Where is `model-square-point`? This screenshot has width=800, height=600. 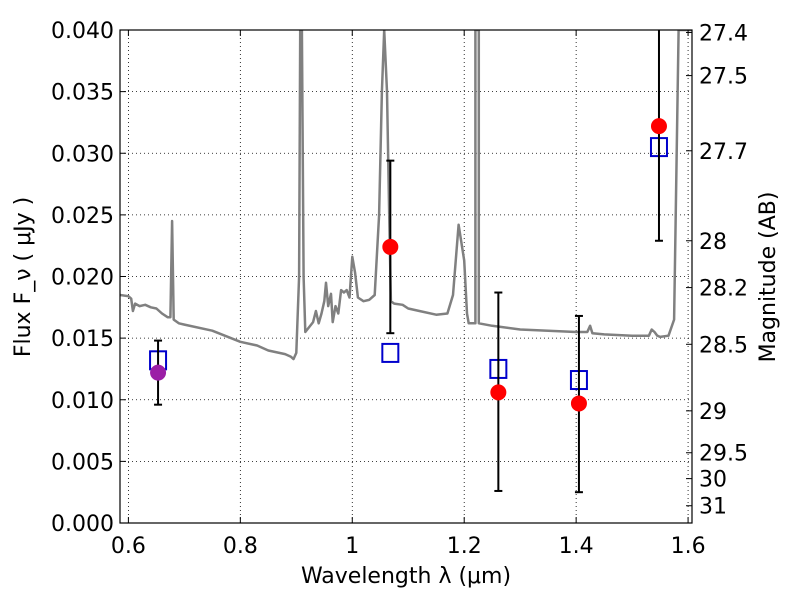
model-square-point is located at coordinates (390, 352).